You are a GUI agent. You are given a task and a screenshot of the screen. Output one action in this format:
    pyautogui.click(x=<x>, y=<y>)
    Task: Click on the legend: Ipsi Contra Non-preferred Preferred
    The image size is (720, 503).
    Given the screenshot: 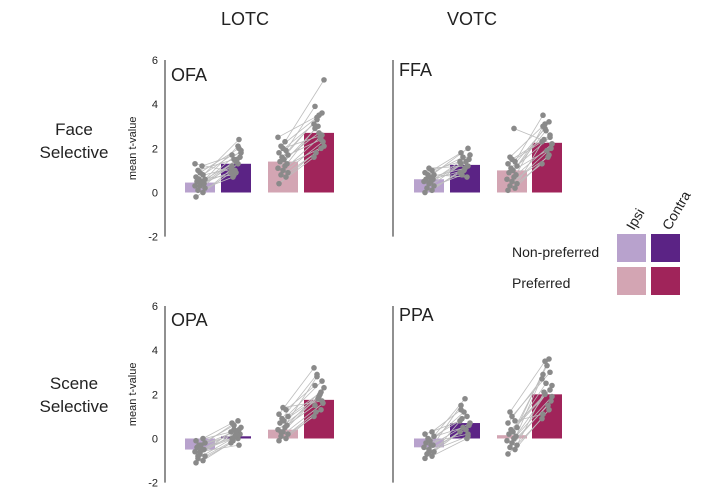 What is the action you would take?
    pyautogui.click(x=603, y=241)
    